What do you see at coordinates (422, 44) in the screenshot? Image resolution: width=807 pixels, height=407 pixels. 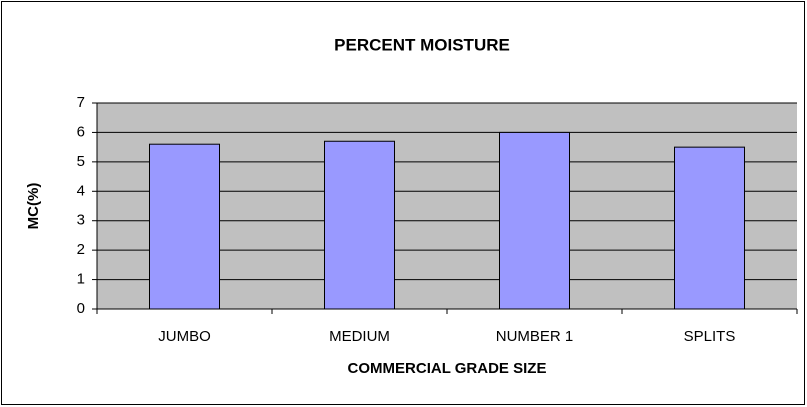 I see `chart-title: PERCENT MOISTURE` at bounding box center [422, 44].